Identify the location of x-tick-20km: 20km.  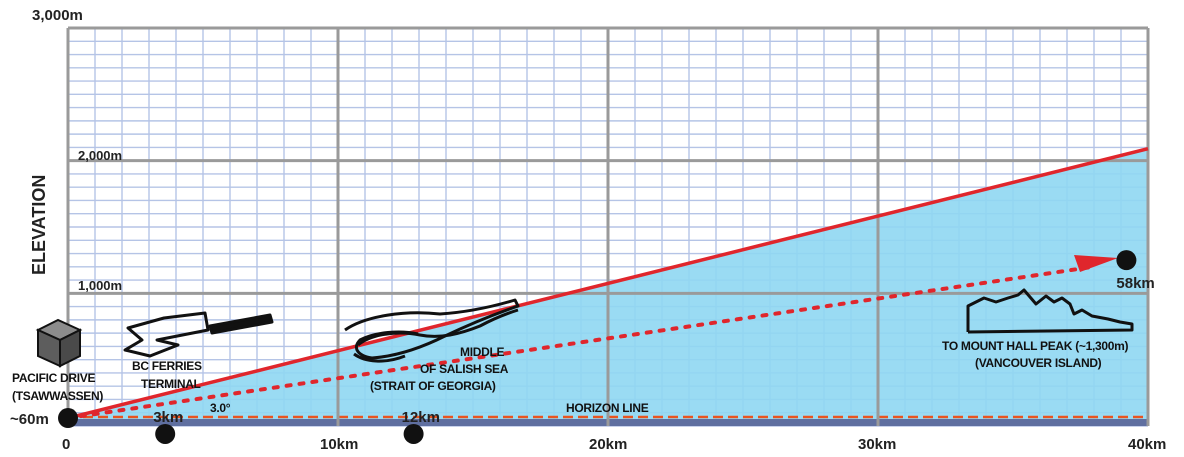
(608, 444).